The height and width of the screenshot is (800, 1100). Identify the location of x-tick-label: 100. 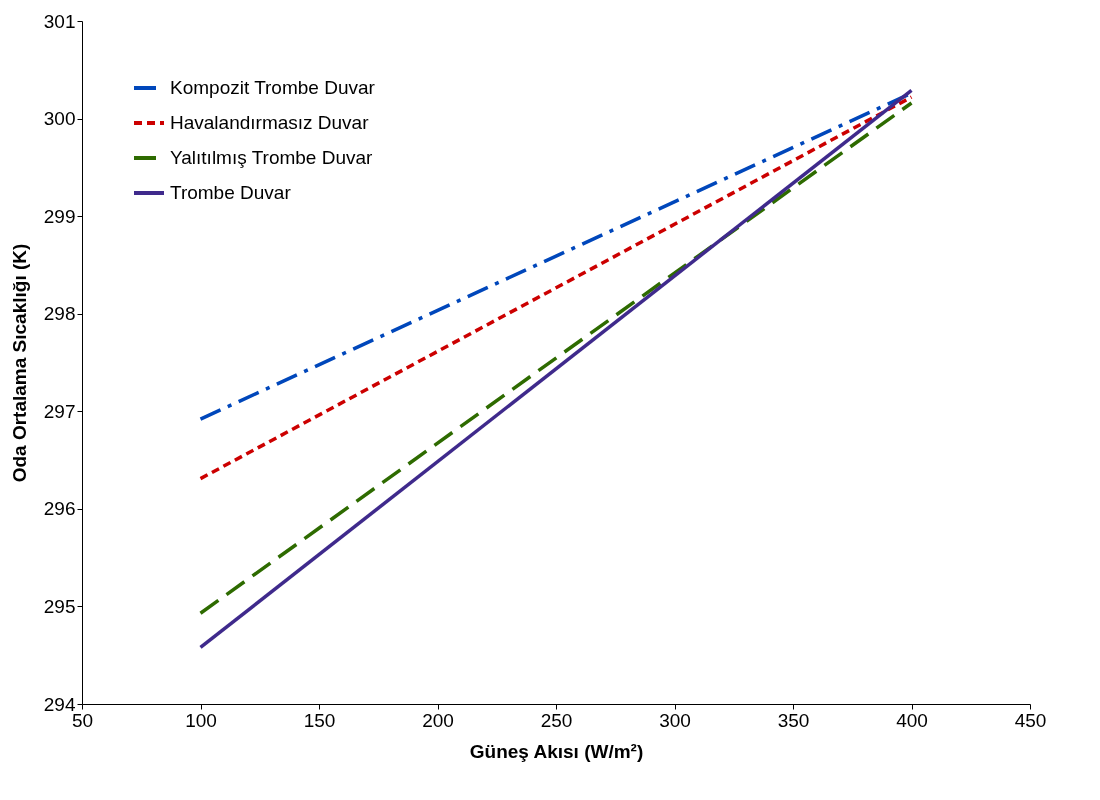
(201, 720).